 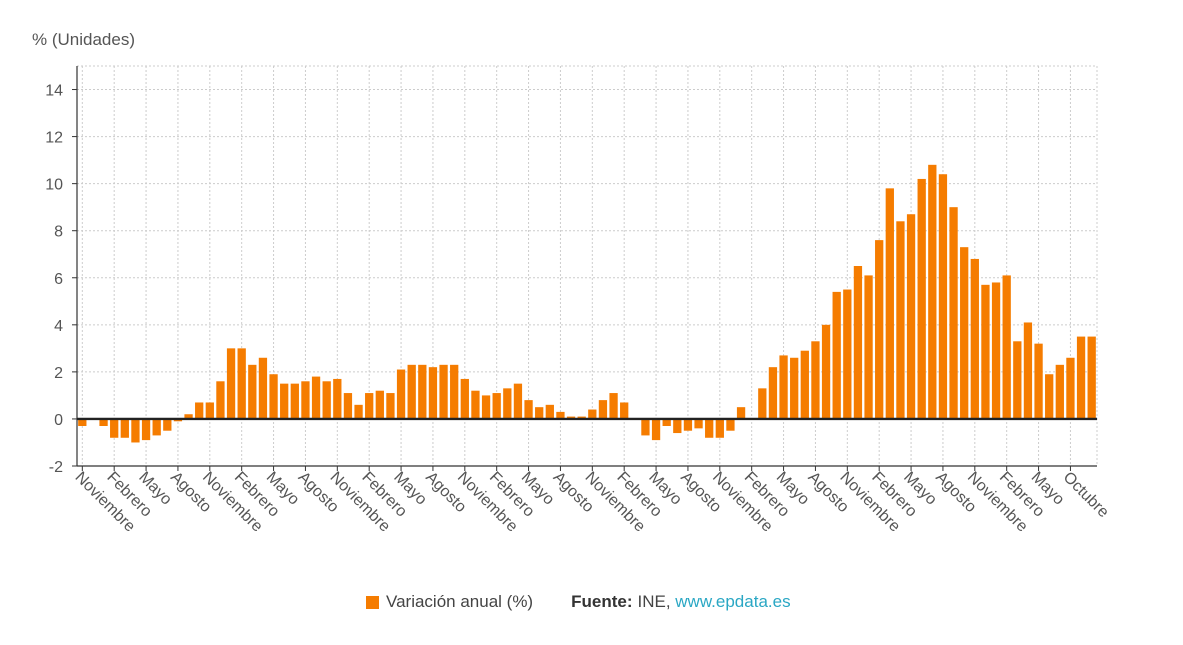 What do you see at coordinates (372, 602) in the screenshot?
I see `legend-swatch` at bounding box center [372, 602].